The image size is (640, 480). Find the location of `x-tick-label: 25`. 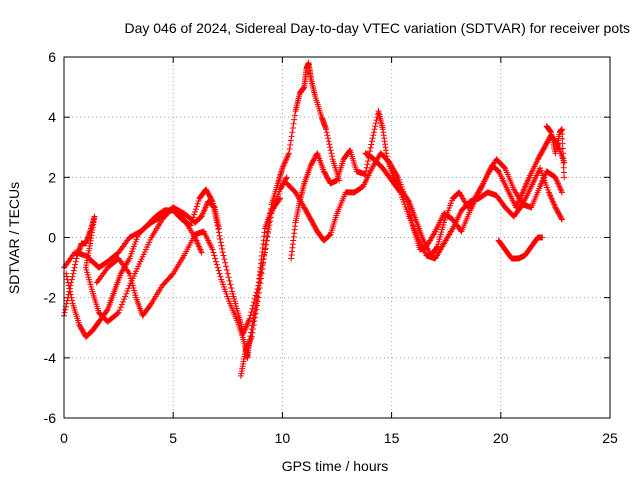

x-tick-label: 25 is located at coordinates (610, 438).